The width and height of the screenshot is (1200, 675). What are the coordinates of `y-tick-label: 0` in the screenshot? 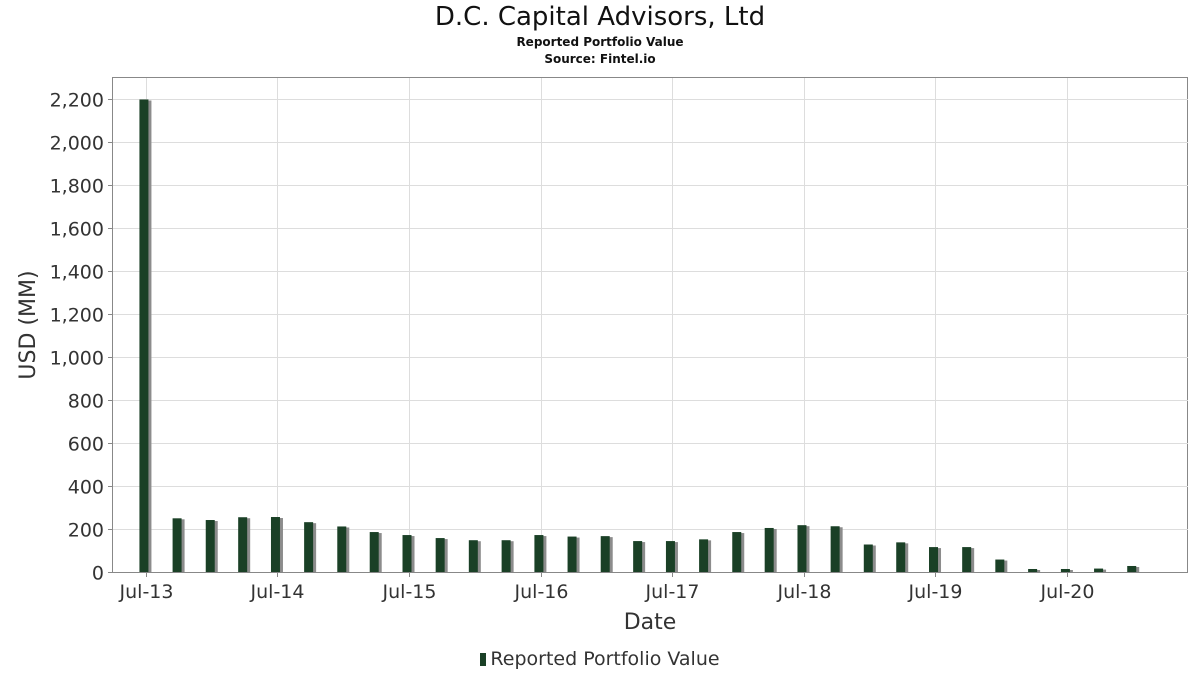 It's located at (98, 574).